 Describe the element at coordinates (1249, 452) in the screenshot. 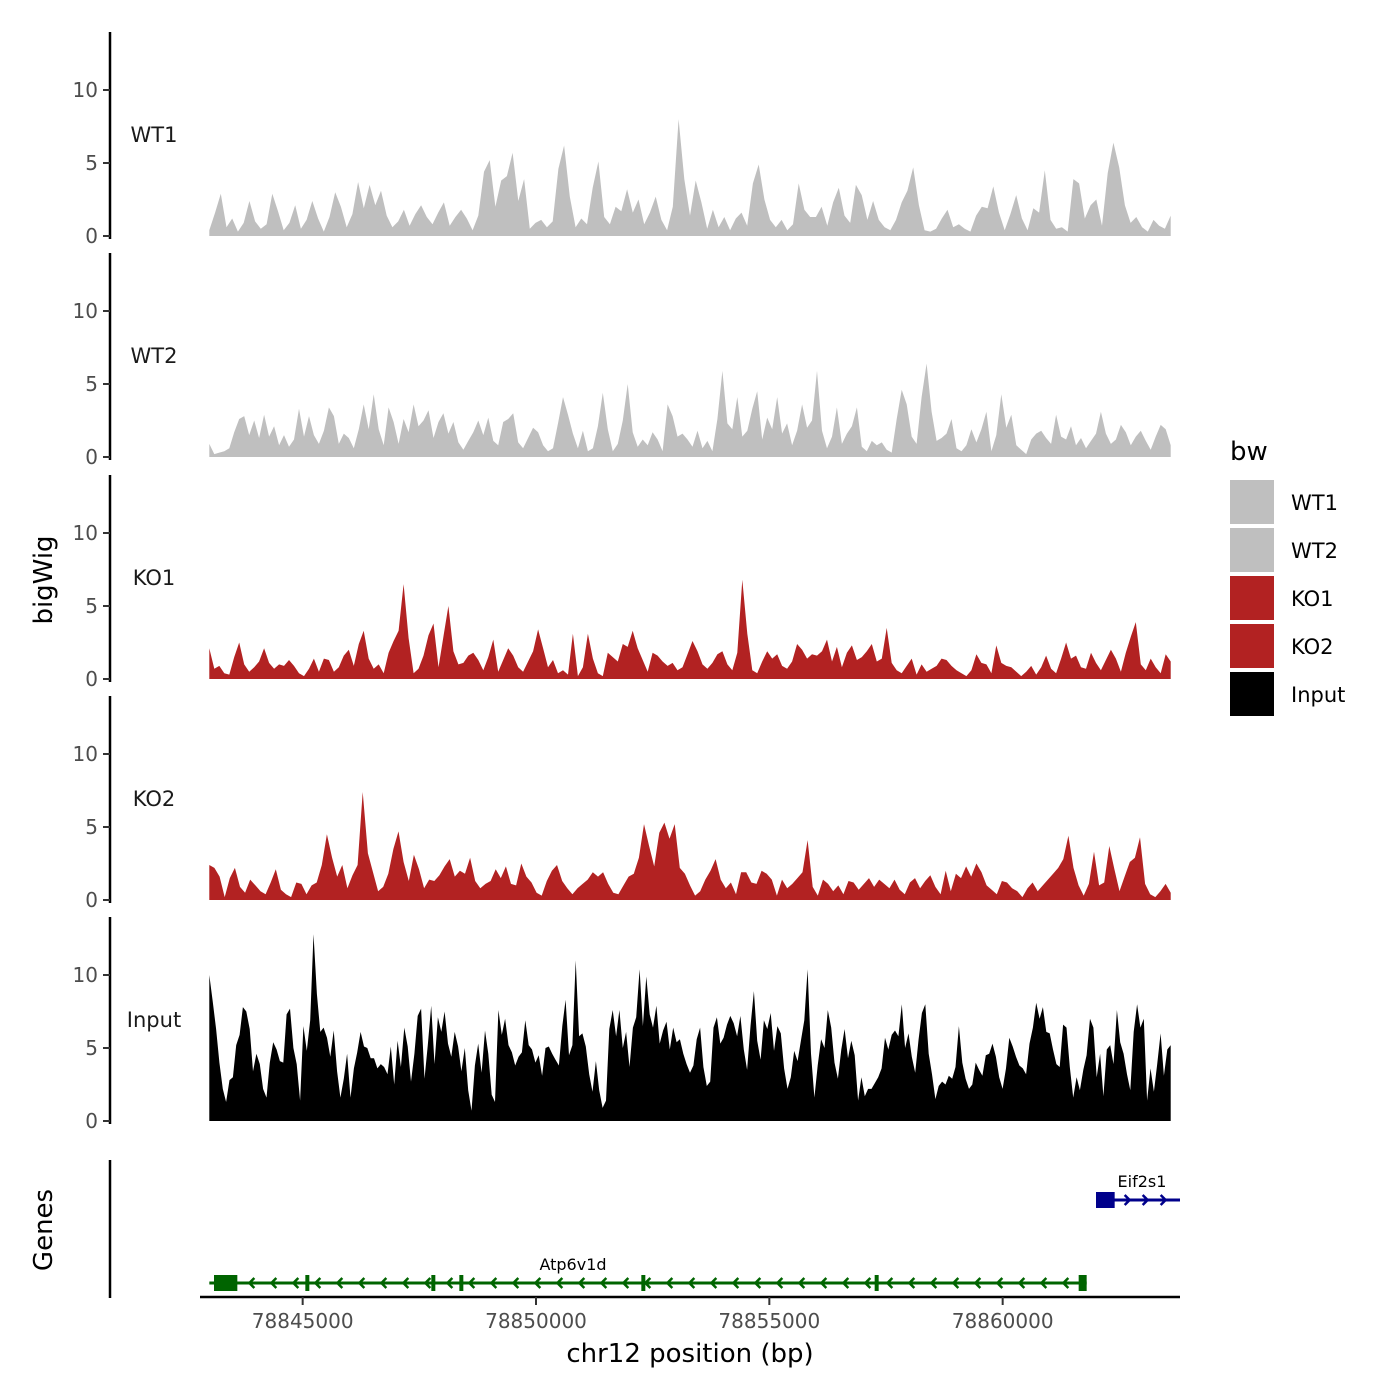

I see `legend-title: bw` at that location.